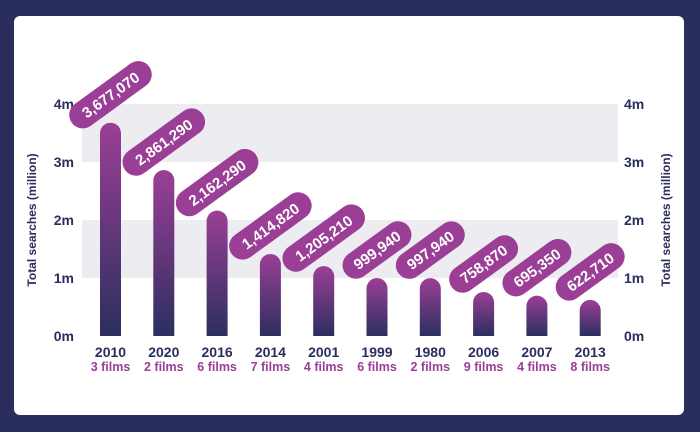  I want to click on y-tick-label-right: 2m, so click(634, 220).